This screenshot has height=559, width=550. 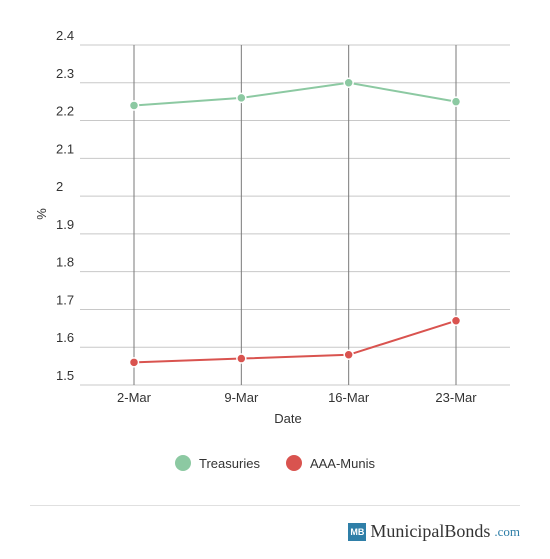 What do you see at coordinates (134, 397) in the screenshot?
I see `x-tick-label-0: 2-Mar` at bounding box center [134, 397].